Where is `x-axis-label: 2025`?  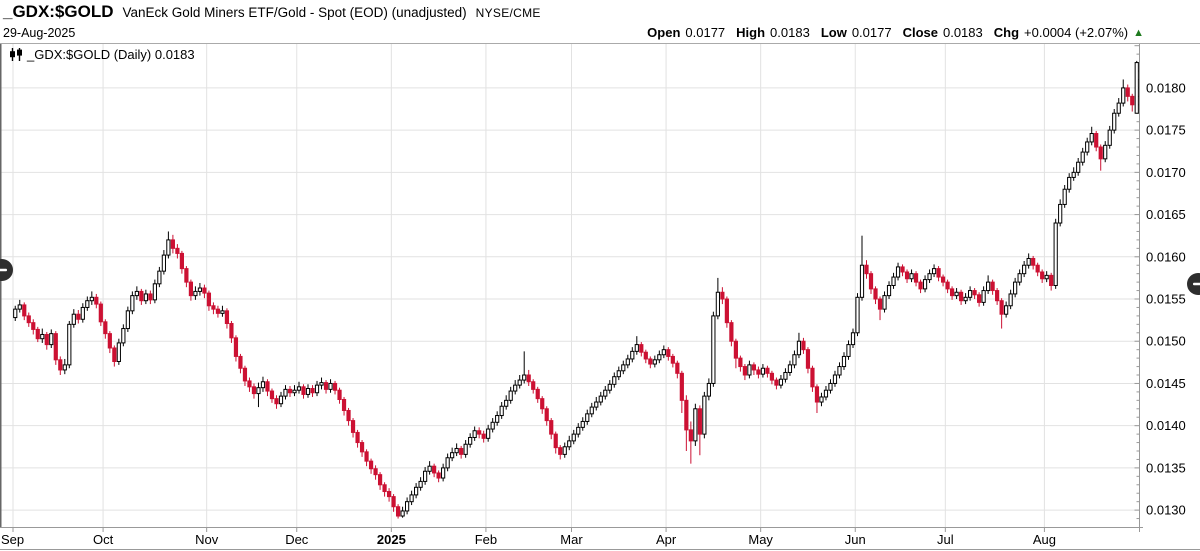
x-axis-label: 2025 is located at coordinates (391, 539).